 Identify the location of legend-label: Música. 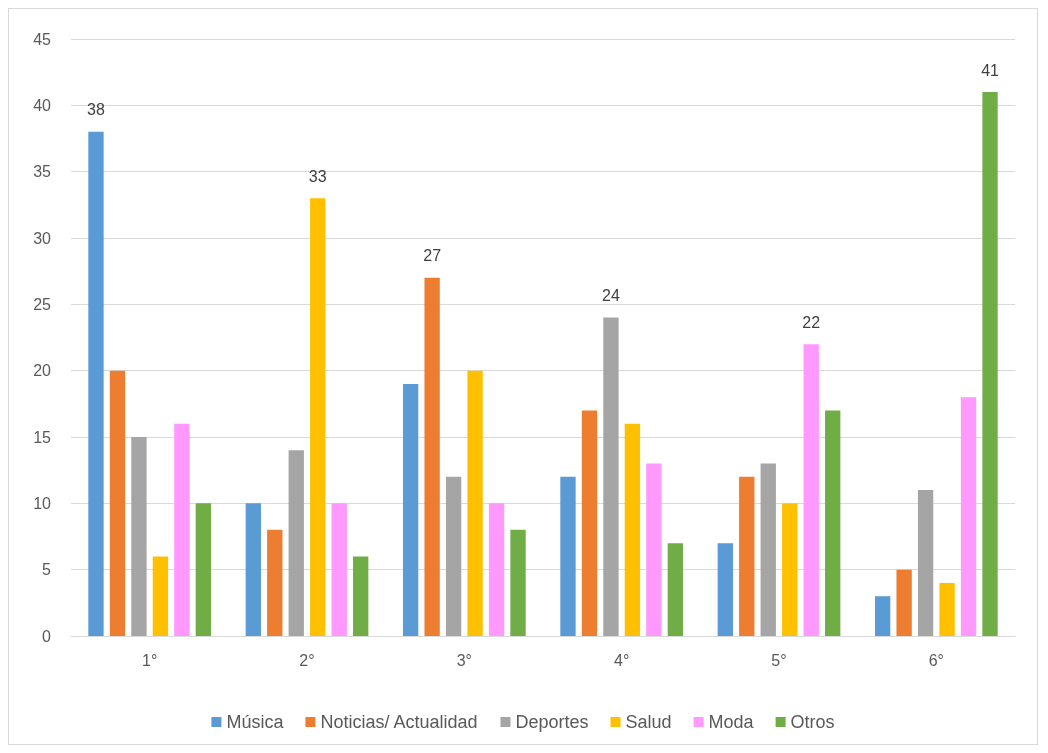
(255, 722).